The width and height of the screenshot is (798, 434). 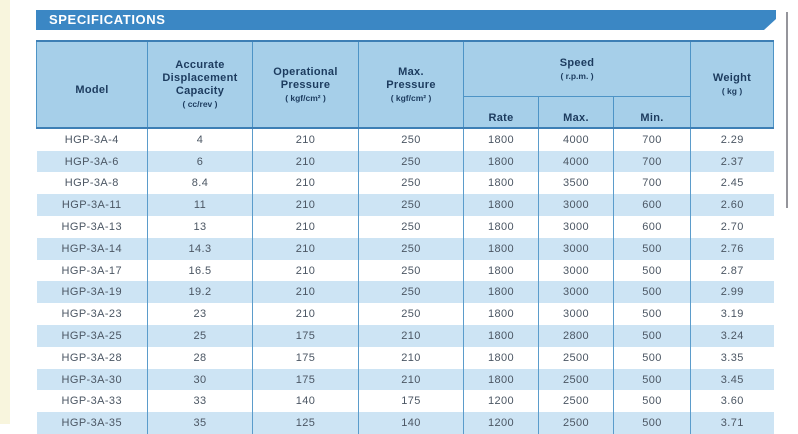 I want to click on value-cell: 2.99, so click(x=732, y=292).